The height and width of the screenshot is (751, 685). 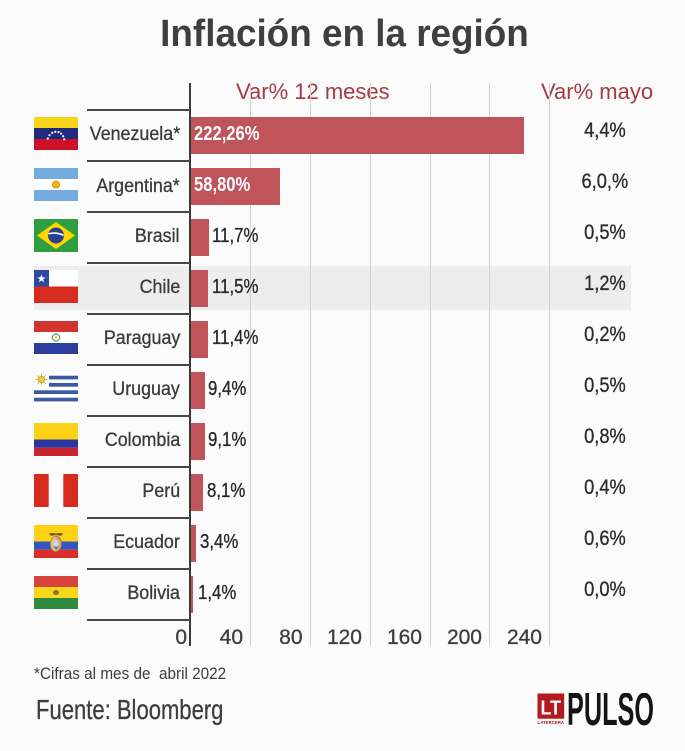 What do you see at coordinates (610, 710) in the screenshot?
I see `svg-text: PULSO` at bounding box center [610, 710].